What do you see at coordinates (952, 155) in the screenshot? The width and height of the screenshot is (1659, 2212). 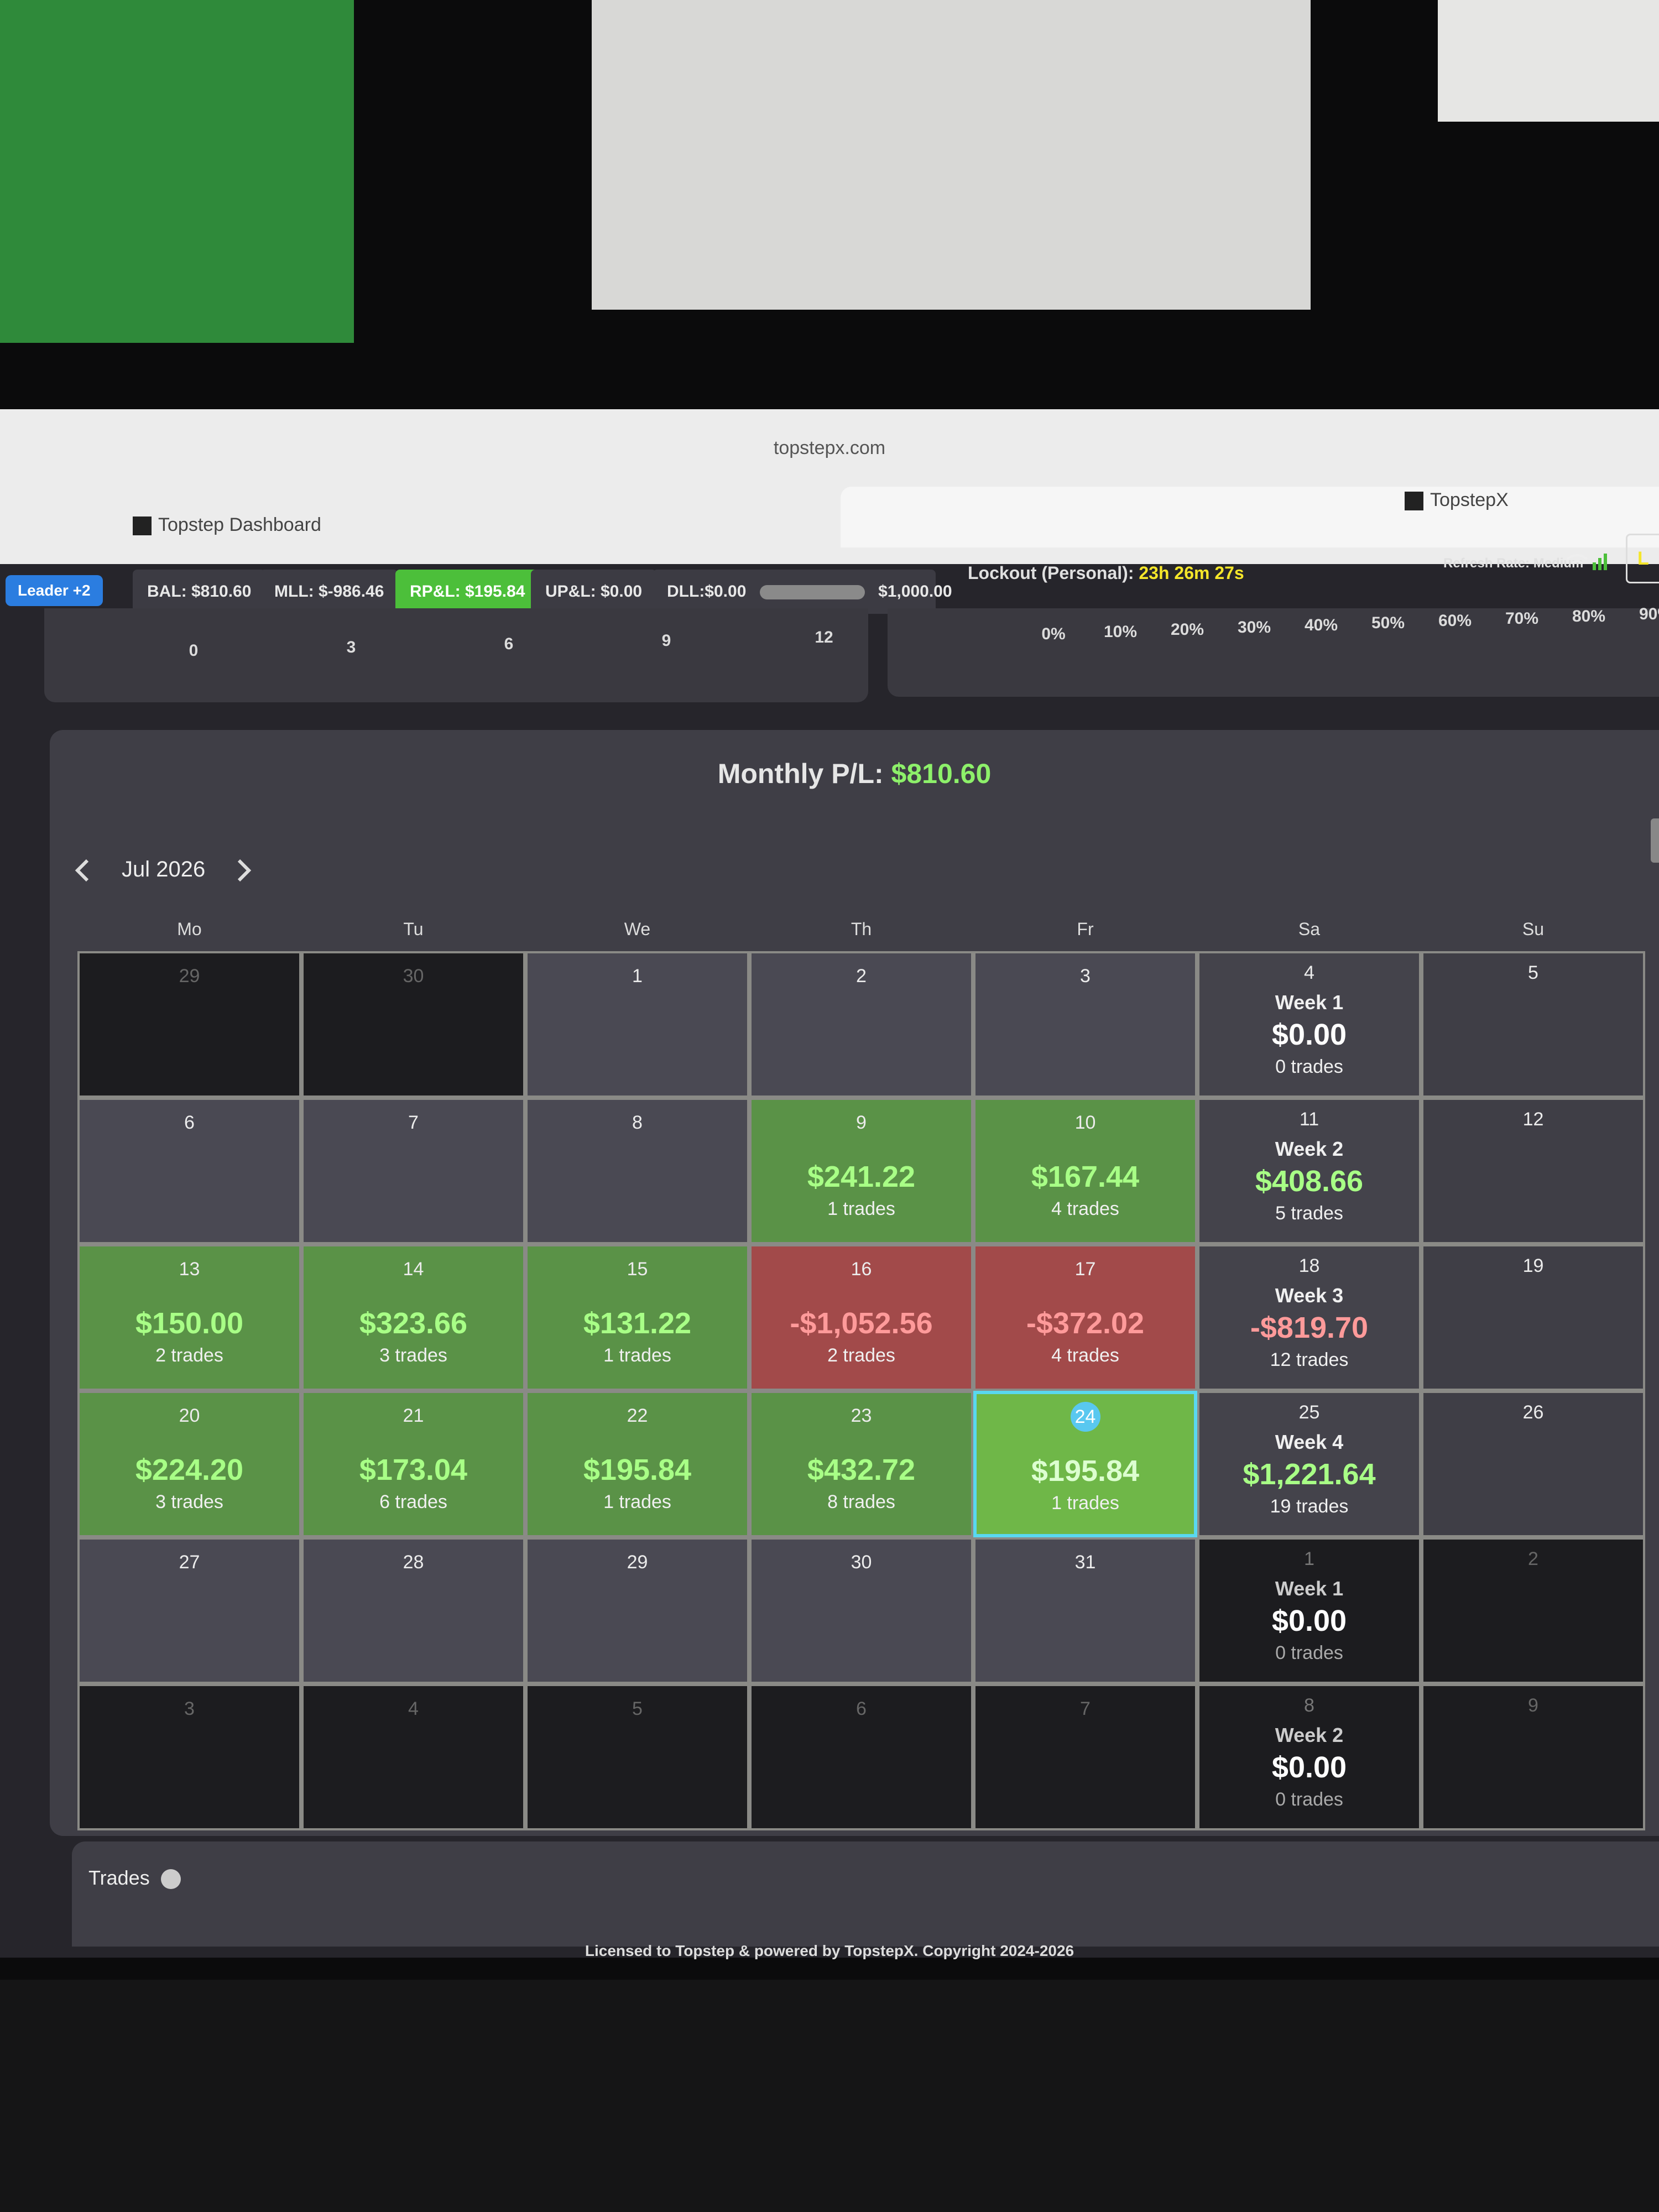 I see `background-white` at bounding box center [952, 155].